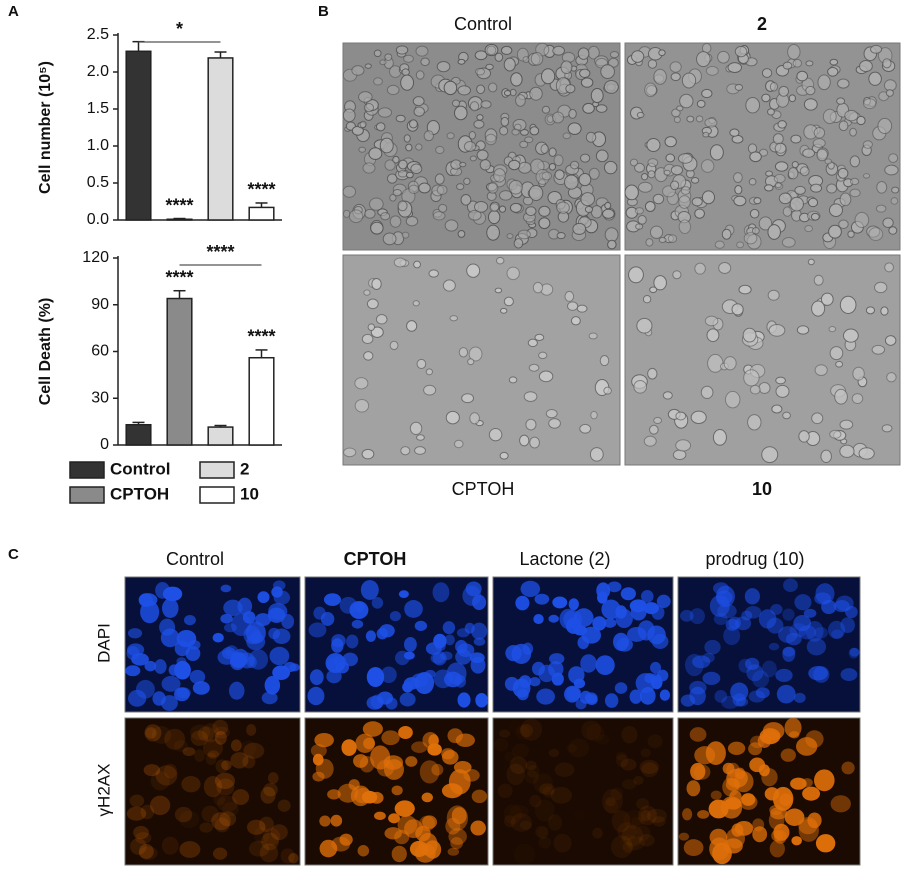  Describe the element at coordinates (762, 360) in the screenshot. I see `image` at that location.